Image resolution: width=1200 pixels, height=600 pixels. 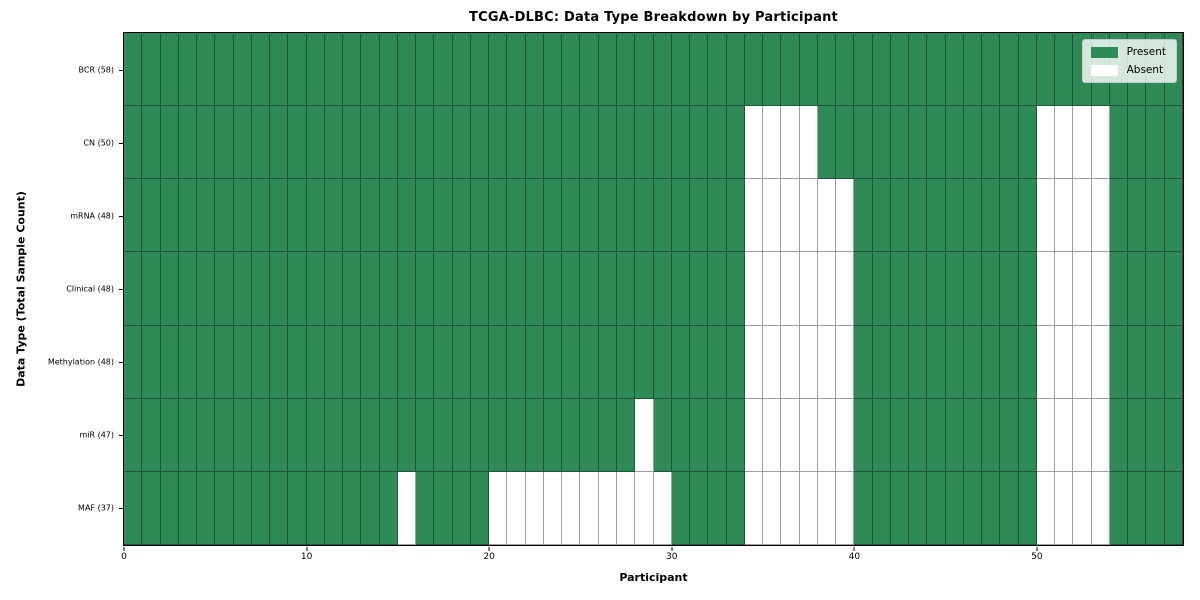 I want to click on y-tick-label-Clinical: Clinical (48), so click(x=90, y=289).